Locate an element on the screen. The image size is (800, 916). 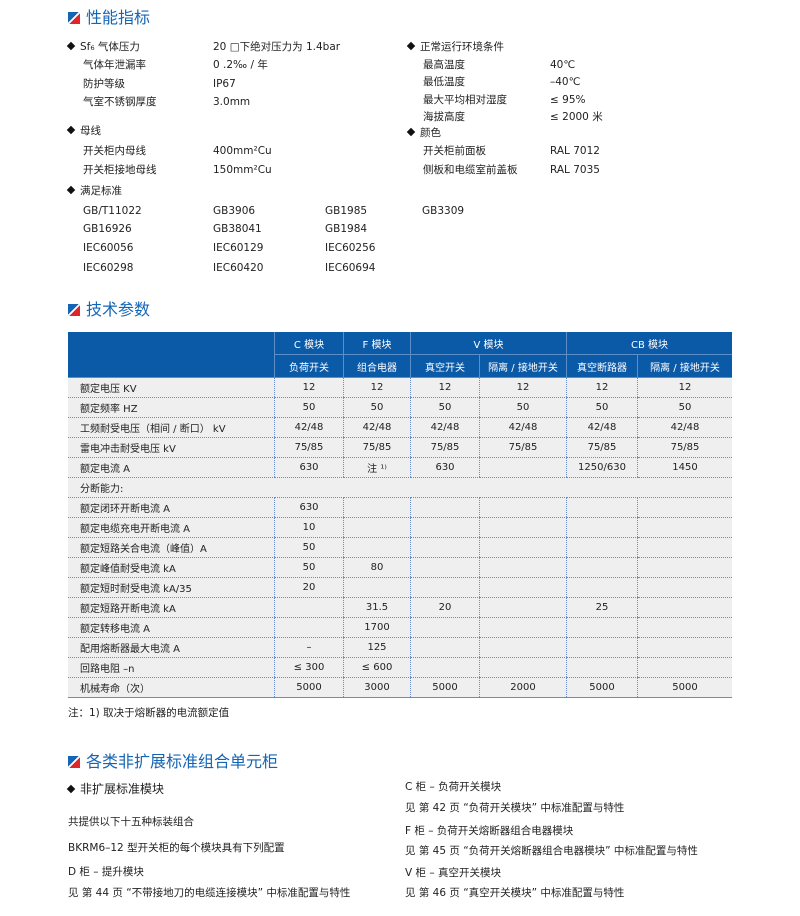
standard-code: GB1985 is located at coordinates (346, 211).